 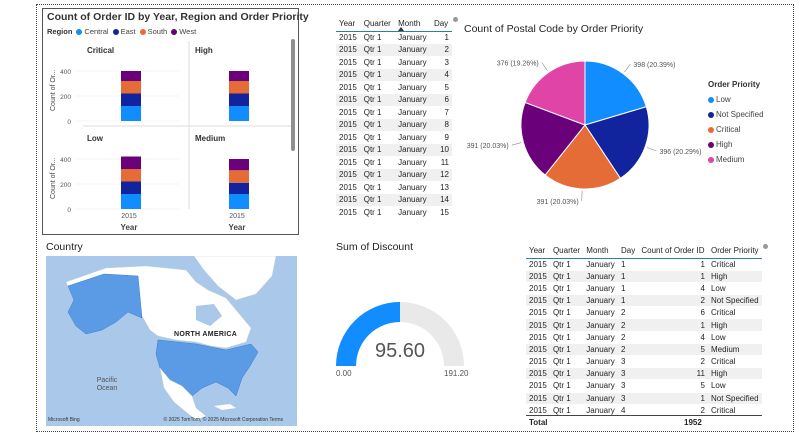 What do you see at coordinates (394, 187) in the screenshot?
I see `table-row: 2015 Qtr 1 January 13` at bounding box center [394, 187].